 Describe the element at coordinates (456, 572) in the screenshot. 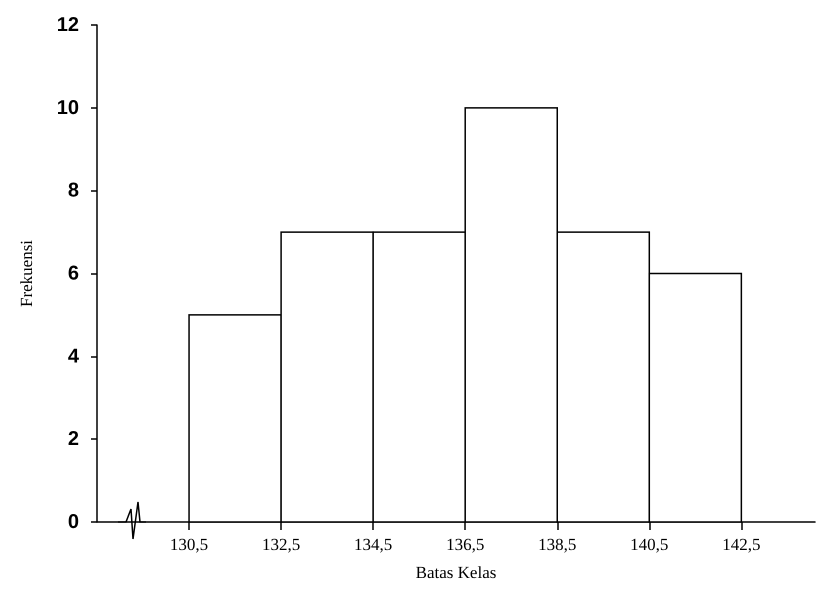

I see `x-axis-title: Batas Kelas` at that location.